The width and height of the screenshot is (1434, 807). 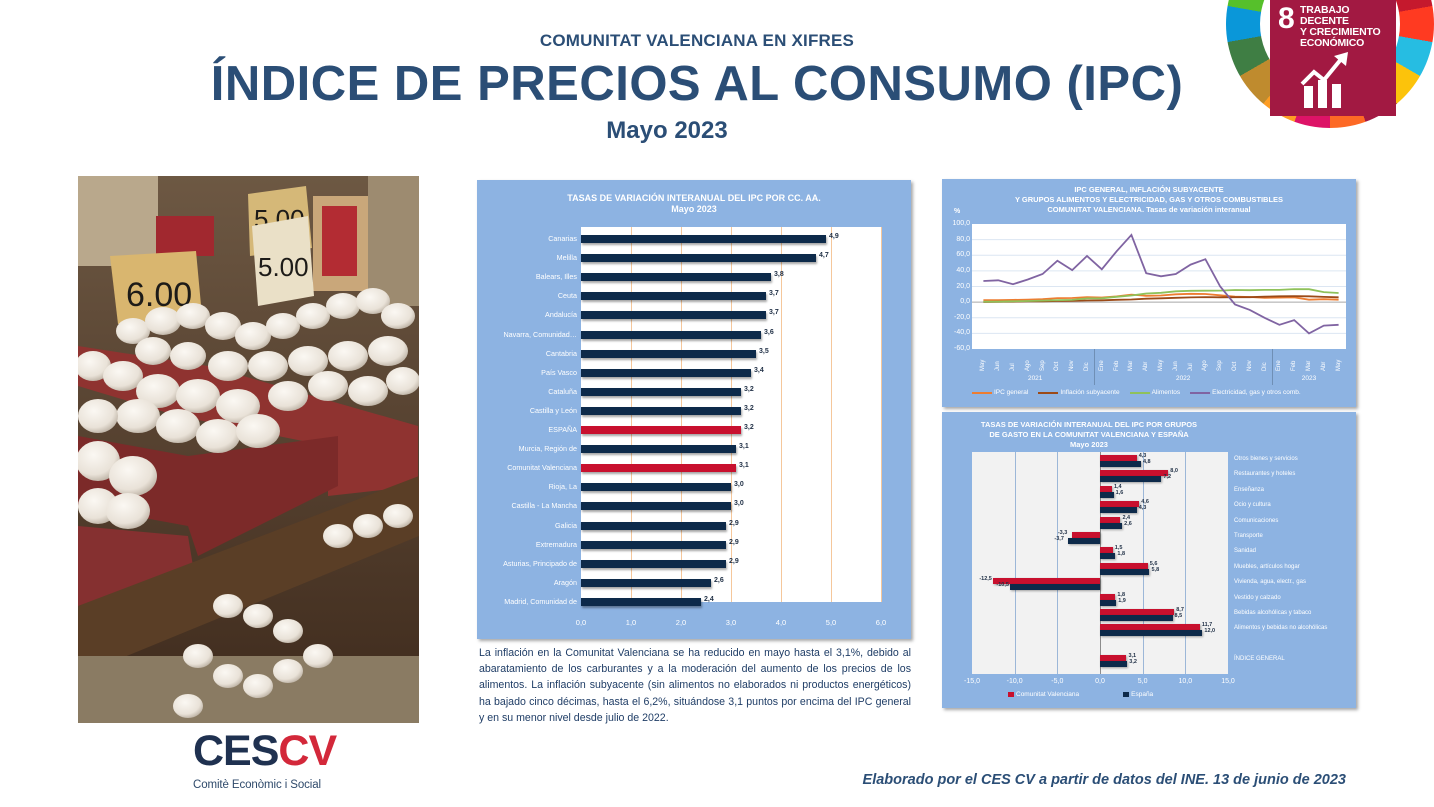 What do you see at coordinates (1265, 474) in the screenshot?
I see `category-label: Restaurantes y hoteles` at bounding box center [1265, 474].